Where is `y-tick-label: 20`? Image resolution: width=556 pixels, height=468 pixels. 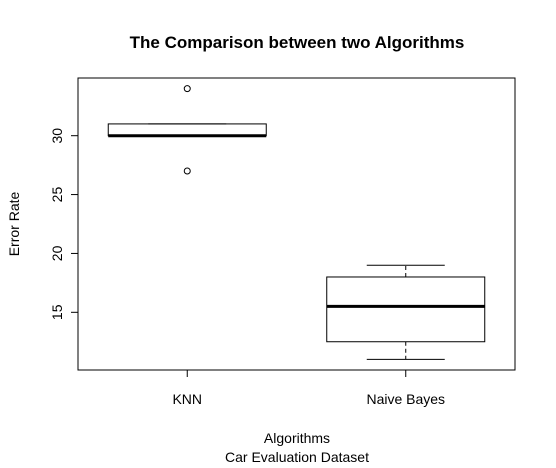
y-tick-label: 20 is located at coordinates (57, 253).